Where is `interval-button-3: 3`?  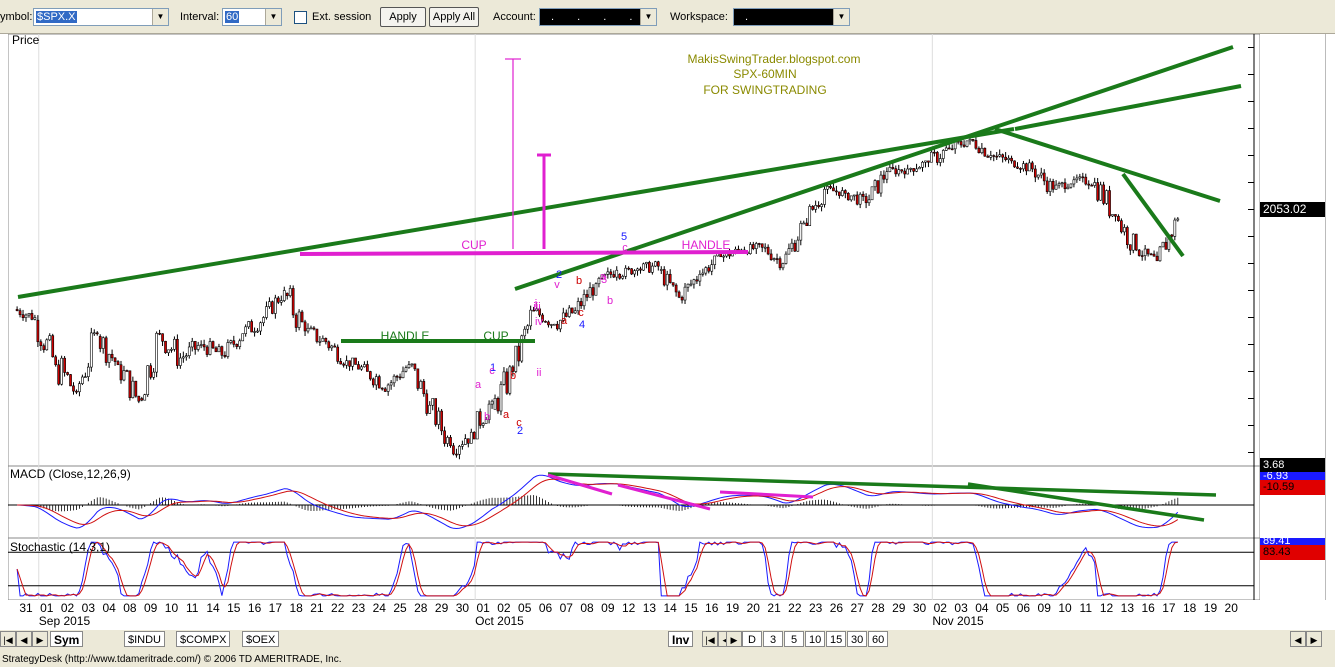 interval-button-3: 3 is located at coordinates (773, 639).